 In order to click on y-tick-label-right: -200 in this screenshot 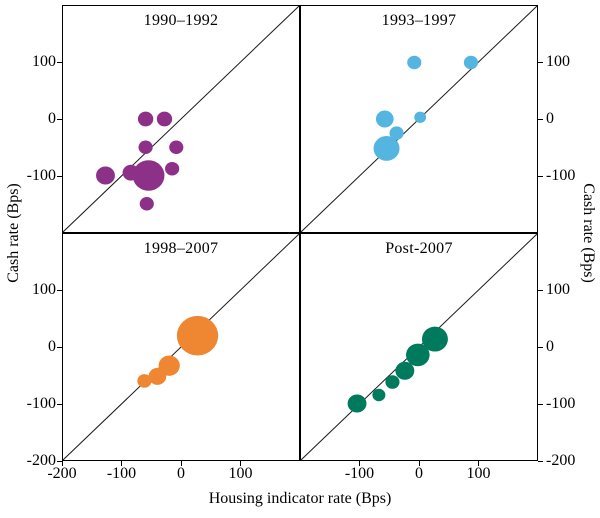, I will do `click(561, 460)`.